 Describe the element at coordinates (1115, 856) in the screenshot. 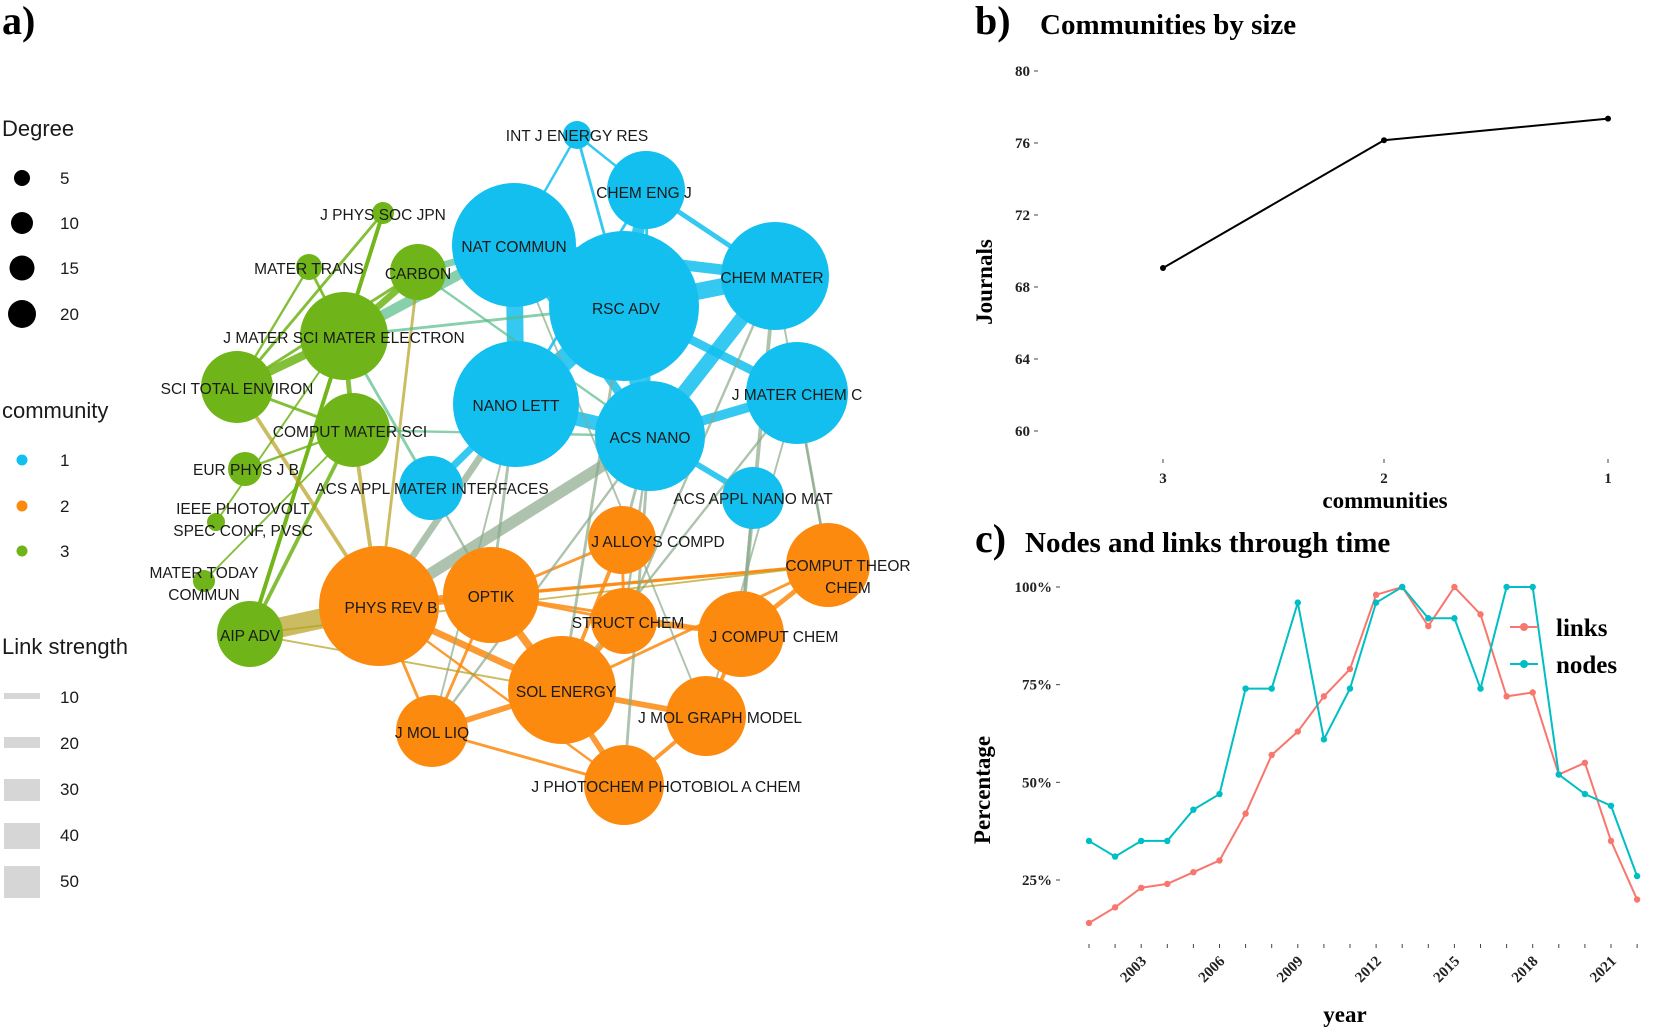

I see `panel-c-point-nodes-2002` at that location.